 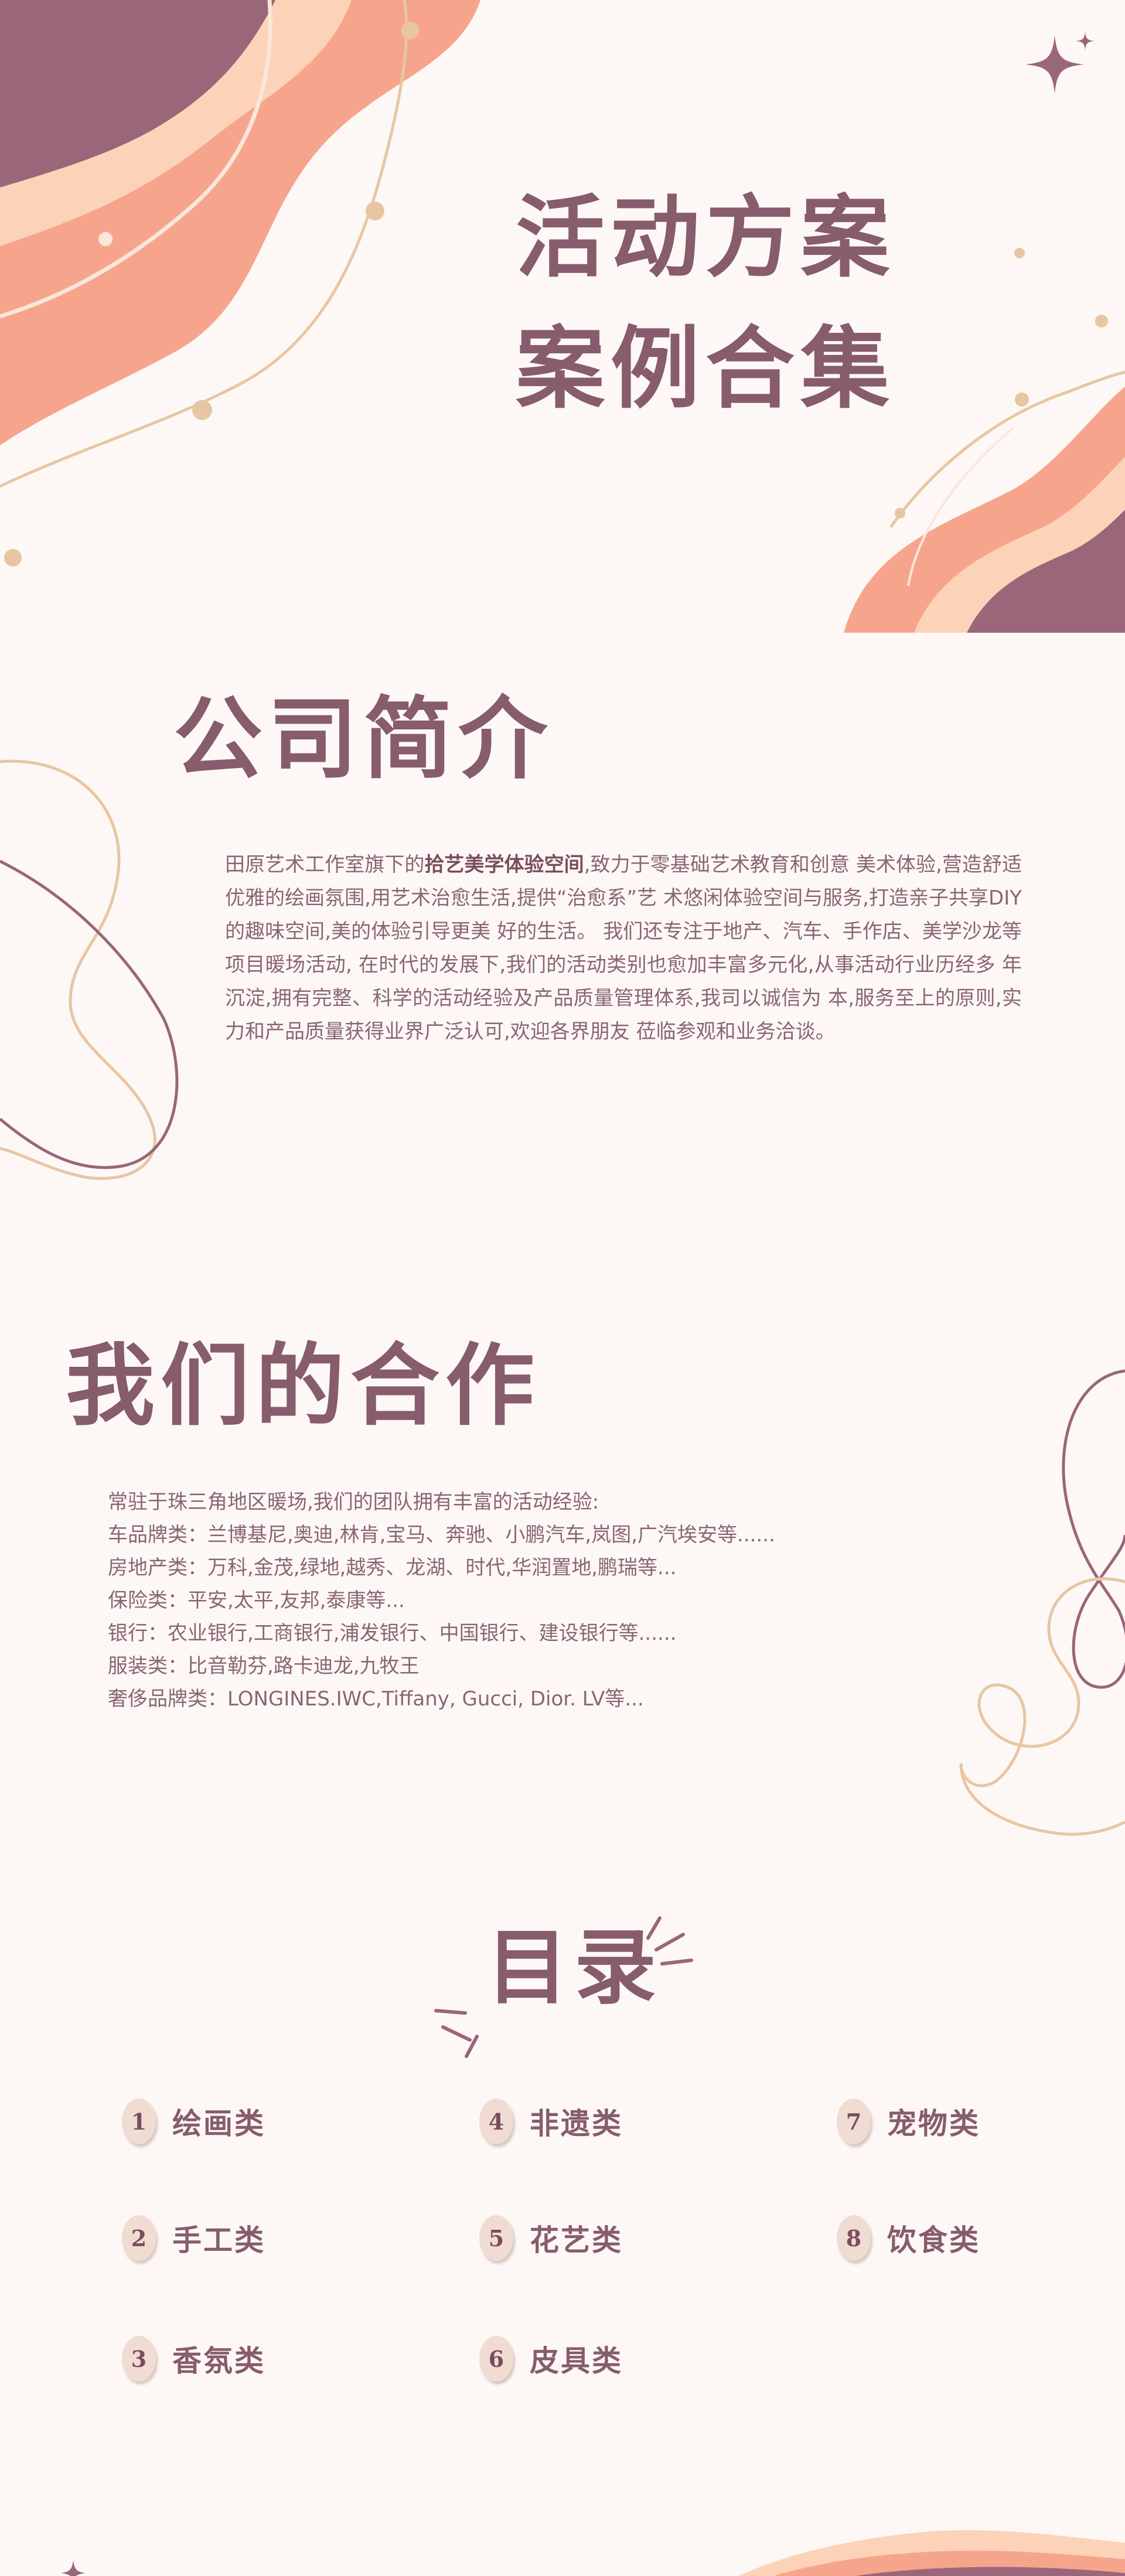 I want to click on toc-item-label: 非遗类, so click(x=576, y=2124).